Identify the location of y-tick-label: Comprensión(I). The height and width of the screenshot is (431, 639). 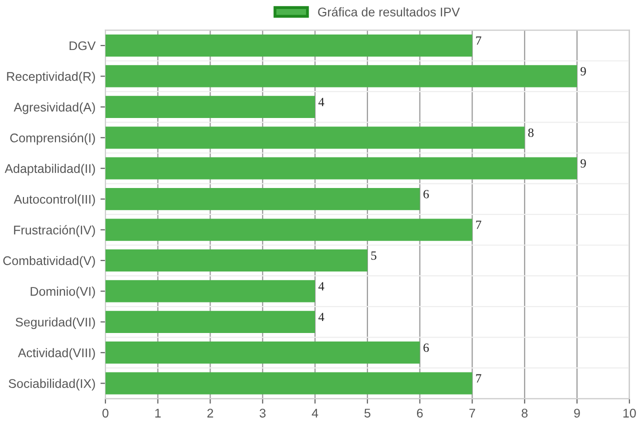
(52, 139).